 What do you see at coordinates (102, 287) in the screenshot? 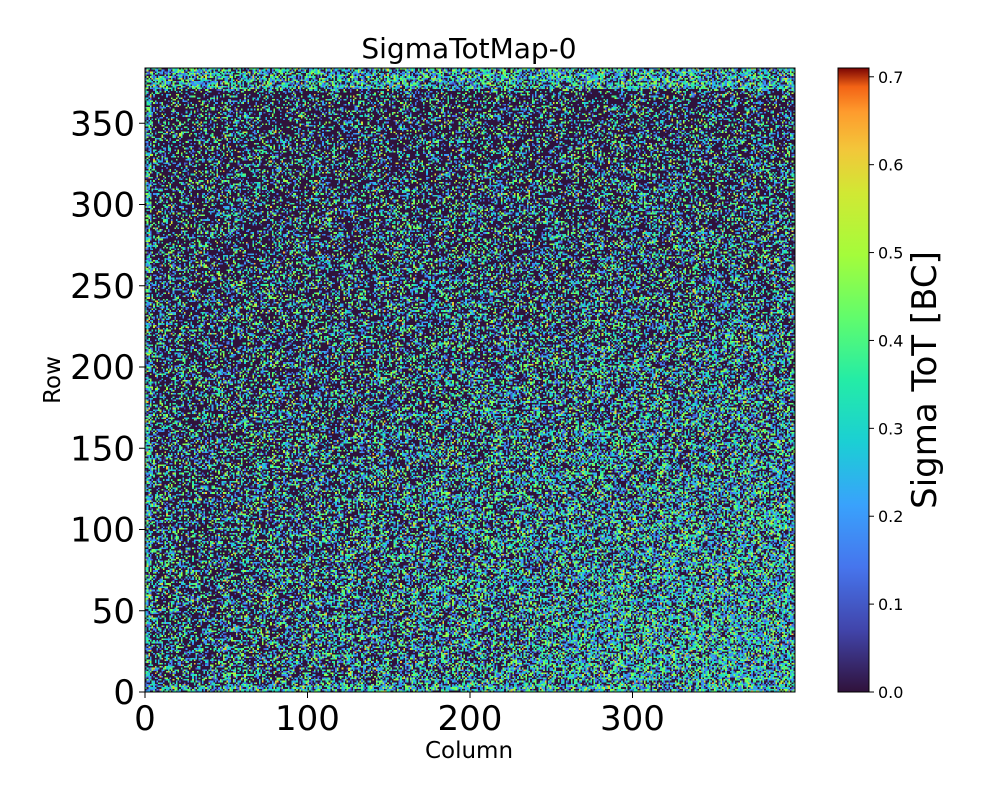
I see `y-tick-label: 250` at bounding box center [102, 287].